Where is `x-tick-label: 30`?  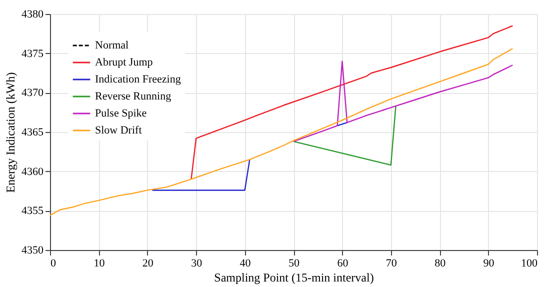
x-tick-label: 30 is located at coordinates (197, 264).